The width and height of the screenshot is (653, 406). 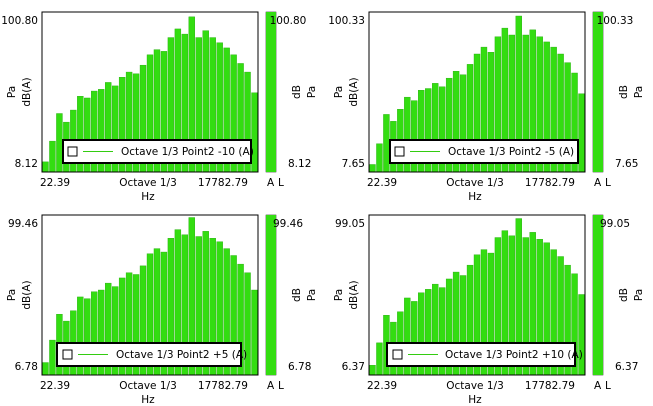 I want to click on legend-label: Octave 1/3 Point2 -10 (A), so click(x=187, y=152).